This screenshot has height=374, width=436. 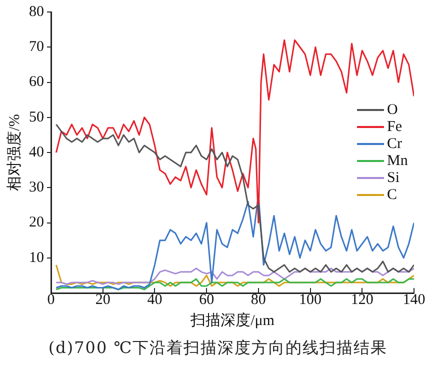 What do you see at coordinates (14, 152) in the screenshot?
I see `y-axis-title: 相对强度/%` at bounding box center [14, 152].